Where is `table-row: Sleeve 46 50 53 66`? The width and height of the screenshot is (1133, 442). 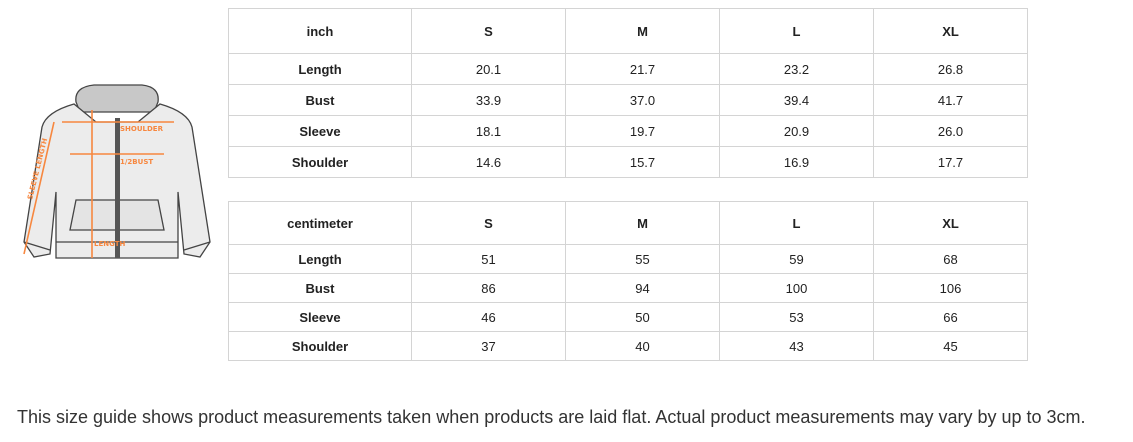
table-row: Sleeve 46 50 53 66 is located at coordinates (628, 317).